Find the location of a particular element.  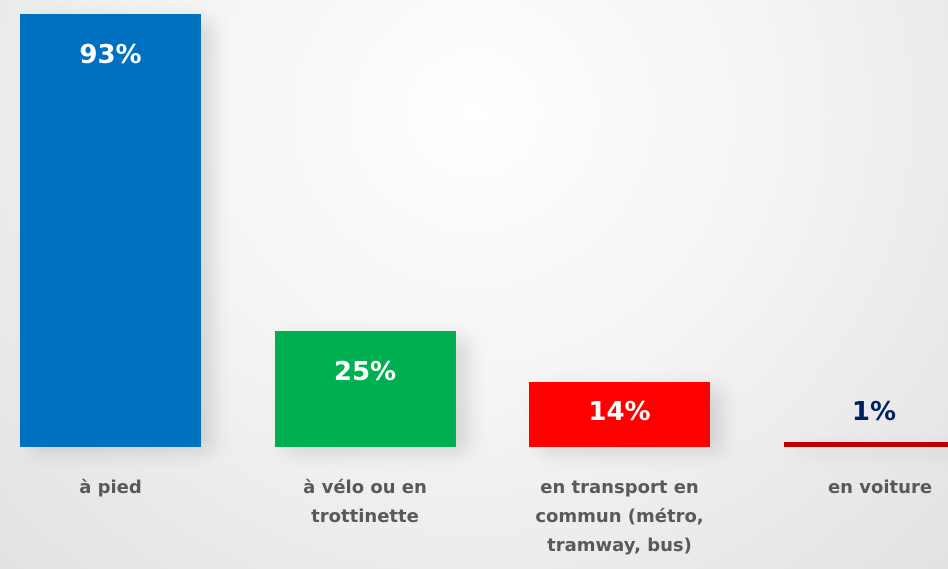

value-label: 1% is located at coordinates (874, 412).